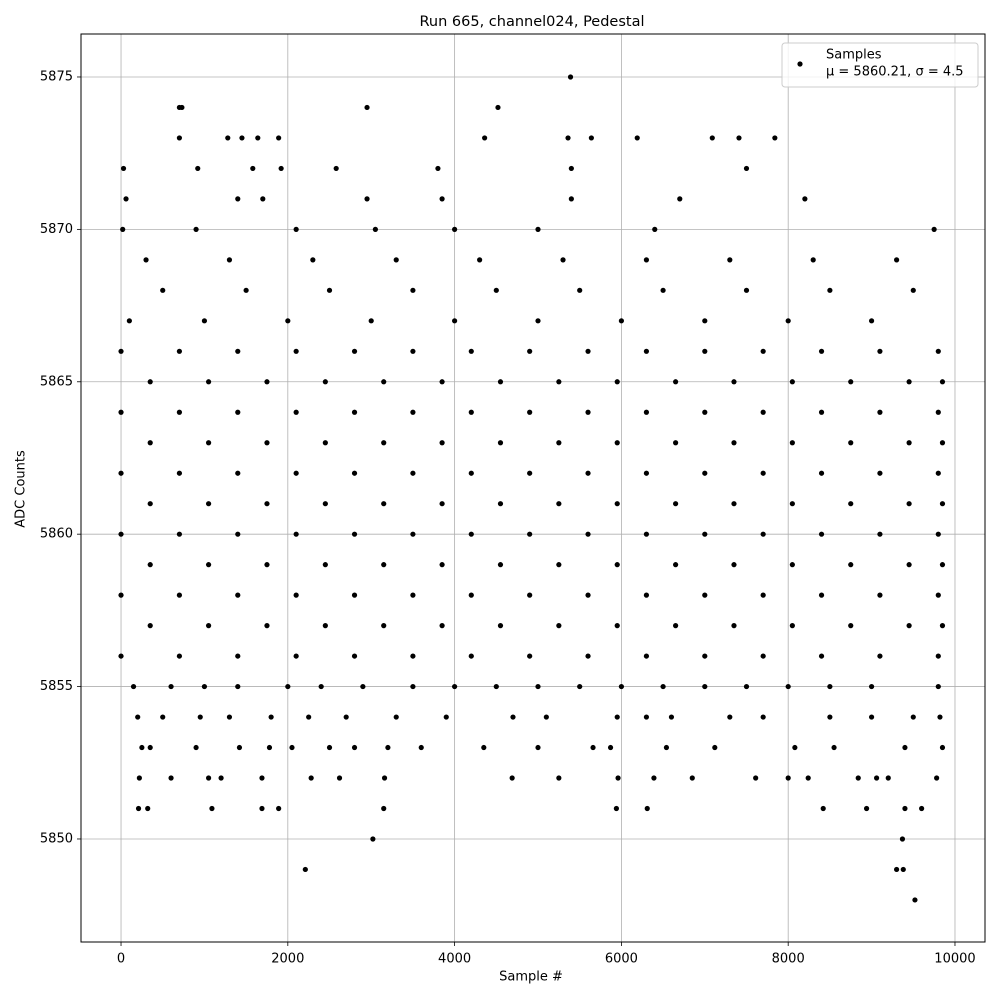  I want to click on x-tick-label: 4000, so click(454, 959).